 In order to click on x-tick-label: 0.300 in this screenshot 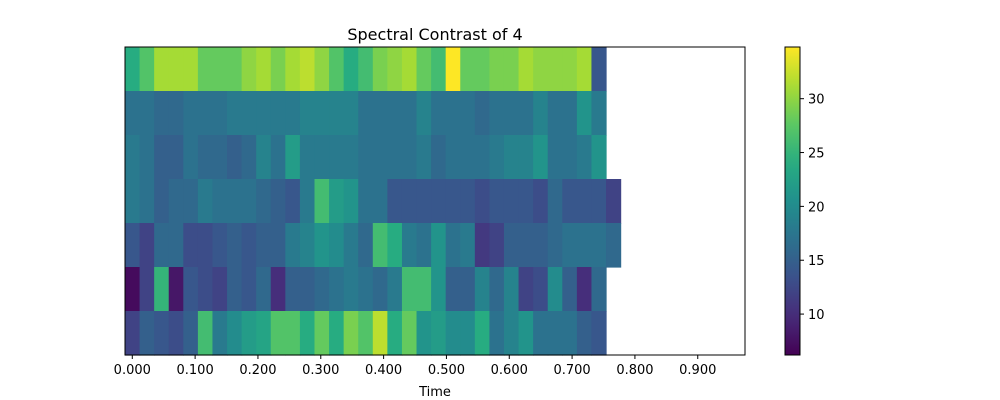, I will do `click(320, 370)`.